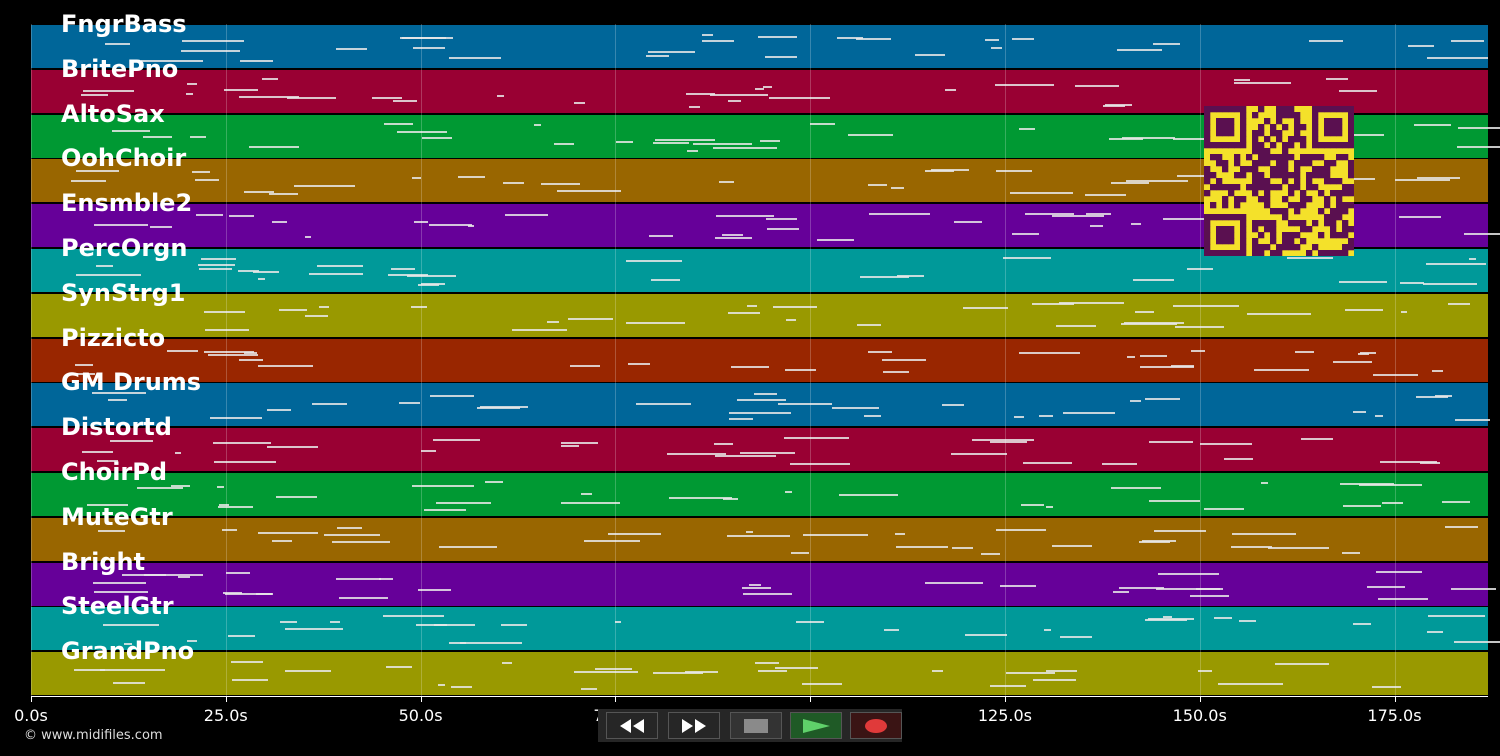  Describe the element at coordinates (420, 715) in the screenshot. I see `tick-label: 50.0s` at that location.